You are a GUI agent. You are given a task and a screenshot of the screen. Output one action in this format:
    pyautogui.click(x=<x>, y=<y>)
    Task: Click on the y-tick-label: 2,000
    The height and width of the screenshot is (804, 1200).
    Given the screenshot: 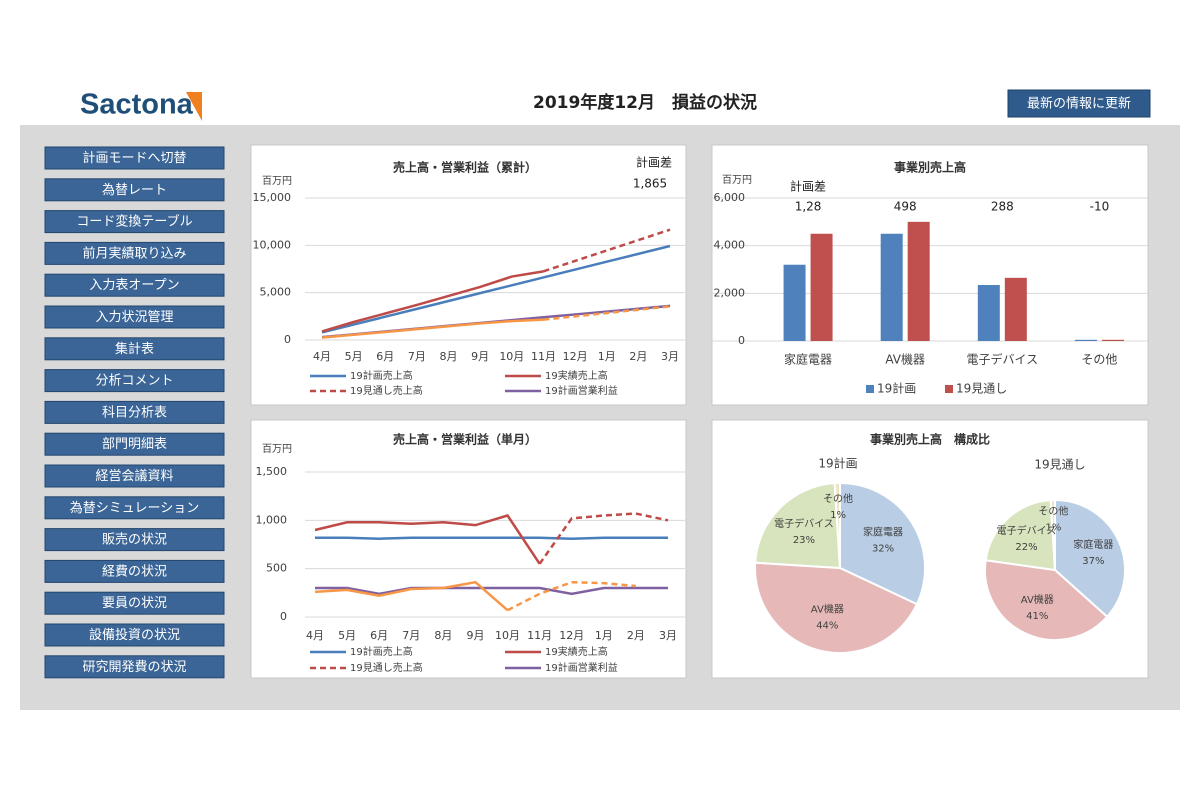 What is the action you would take?
    pyautogui.click(x=730, y=292)
    